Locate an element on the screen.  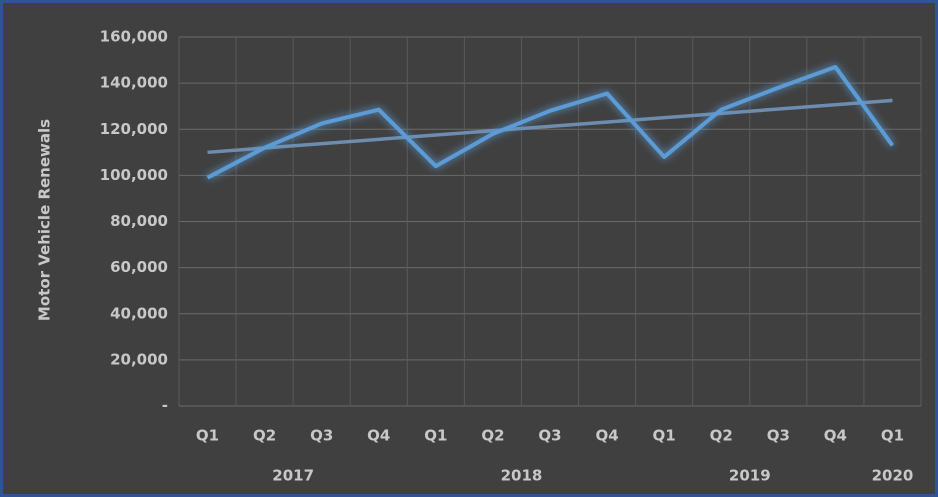
year-label: 2017 is located at coordinates (293, 476).